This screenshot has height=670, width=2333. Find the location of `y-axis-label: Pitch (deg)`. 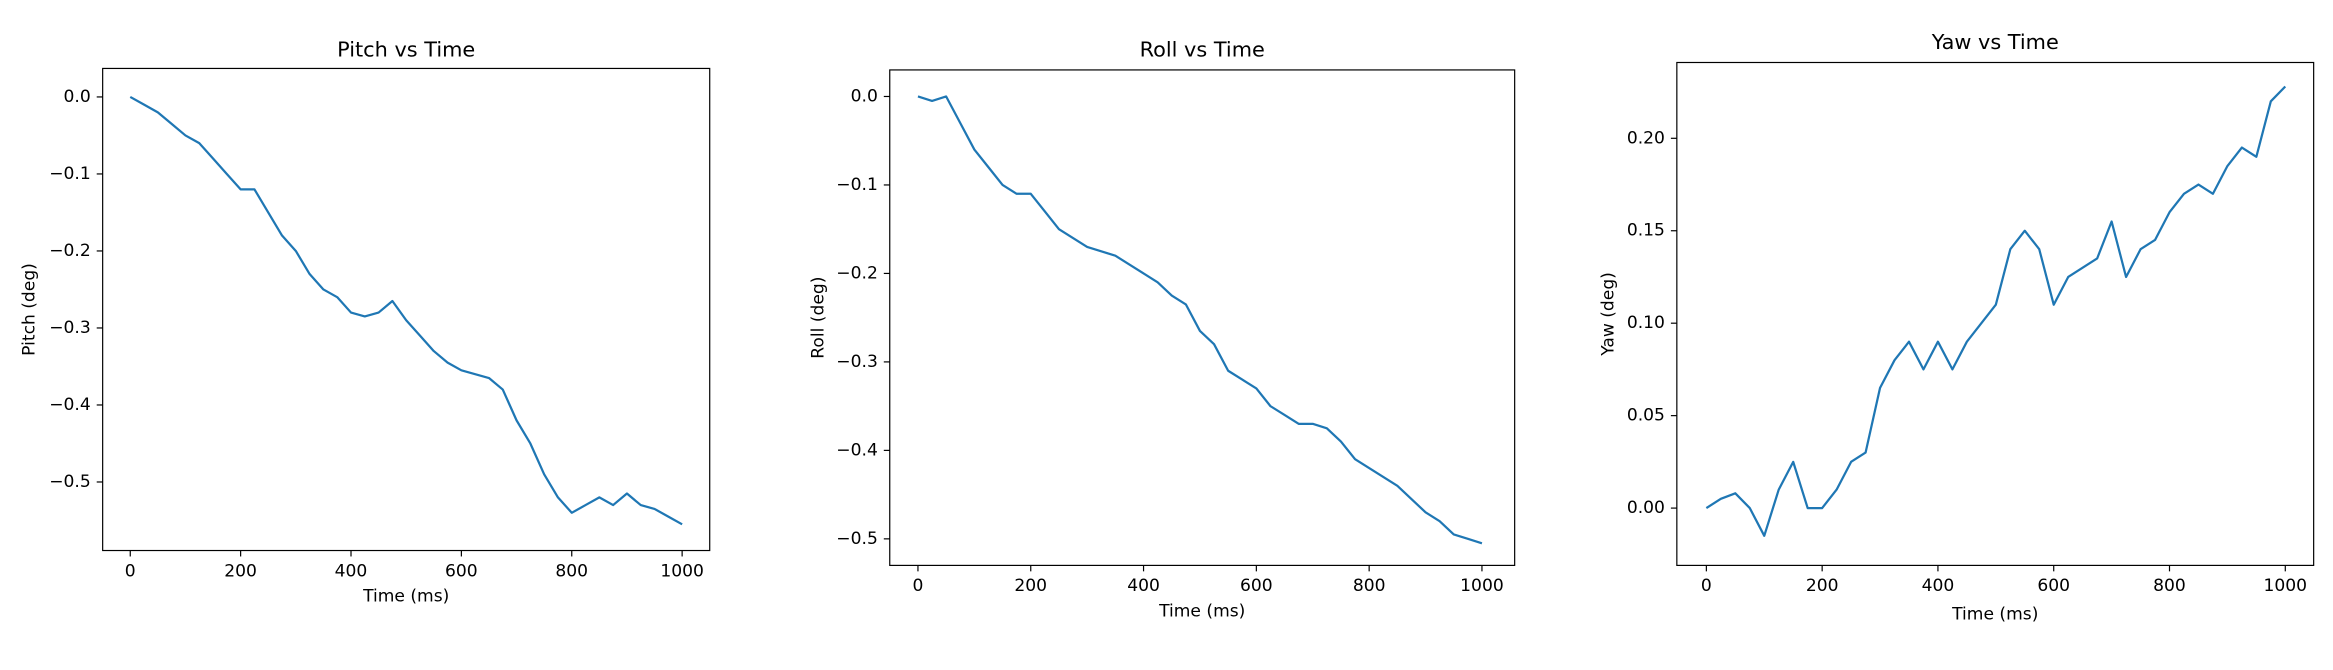

y-axis-label: Pitch (deg) is located at coordinates (30, 309).